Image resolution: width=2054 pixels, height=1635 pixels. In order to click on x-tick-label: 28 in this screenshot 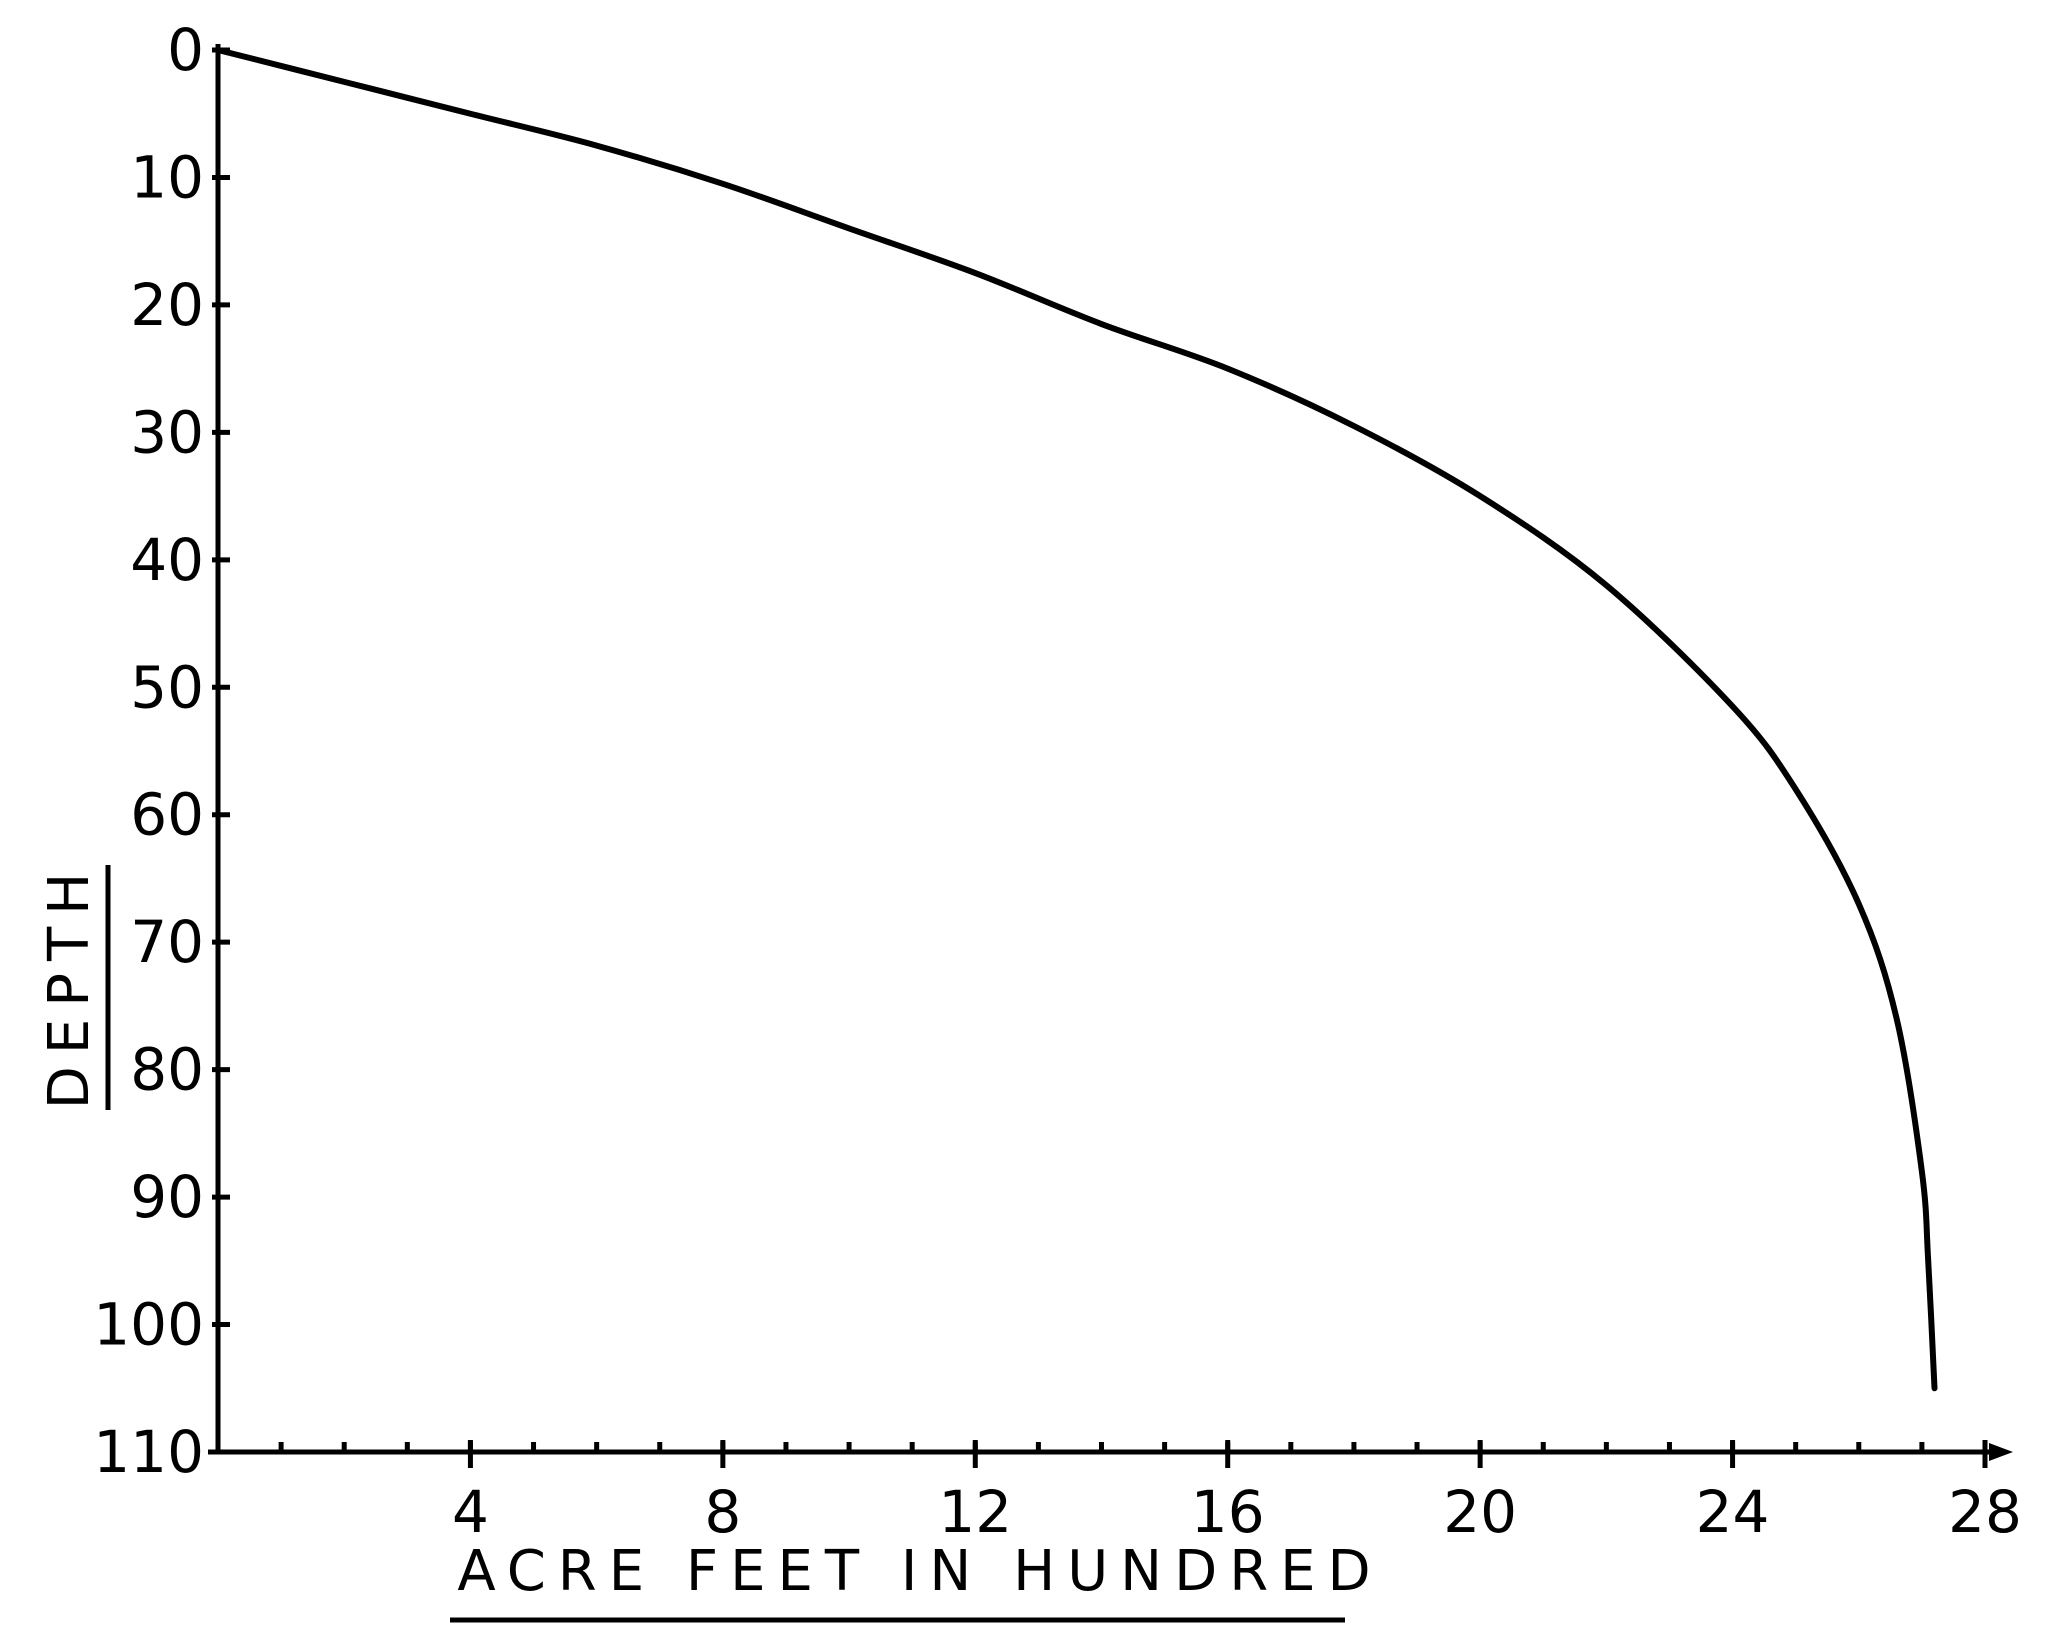, I will do `click(1985, 1512)`.